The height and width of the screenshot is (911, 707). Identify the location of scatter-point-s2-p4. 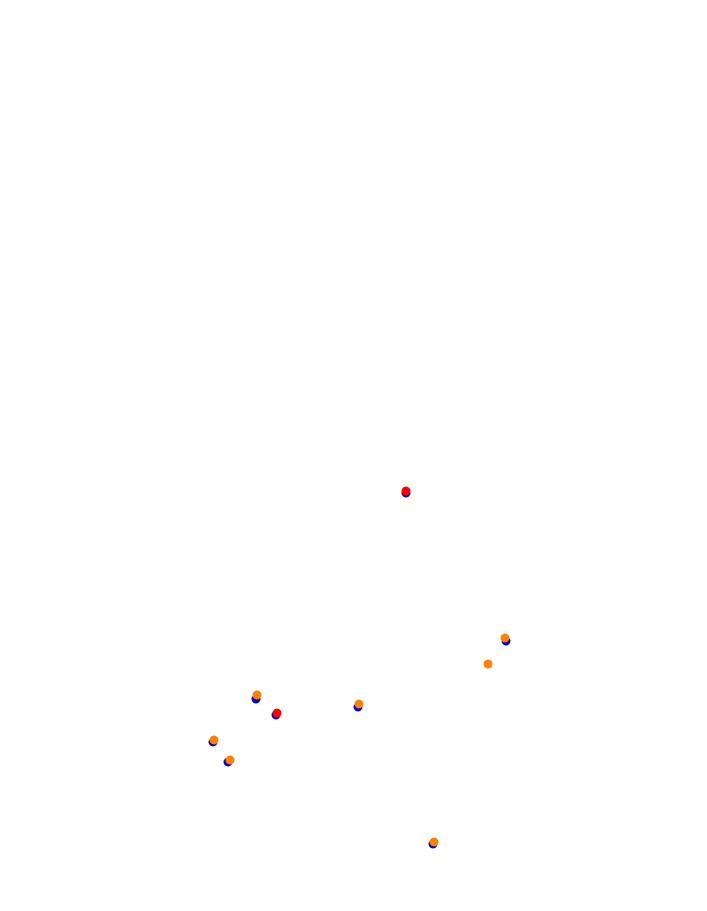
(214, 740).